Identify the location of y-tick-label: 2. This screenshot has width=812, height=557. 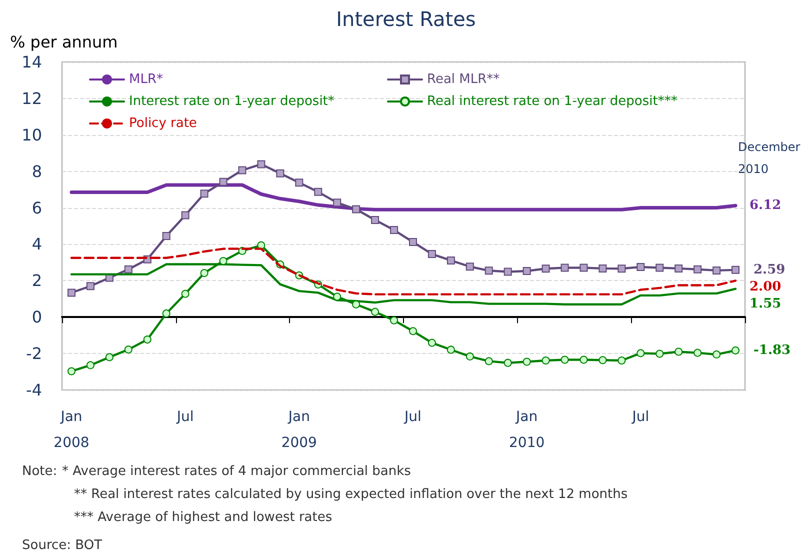
(37, 280).